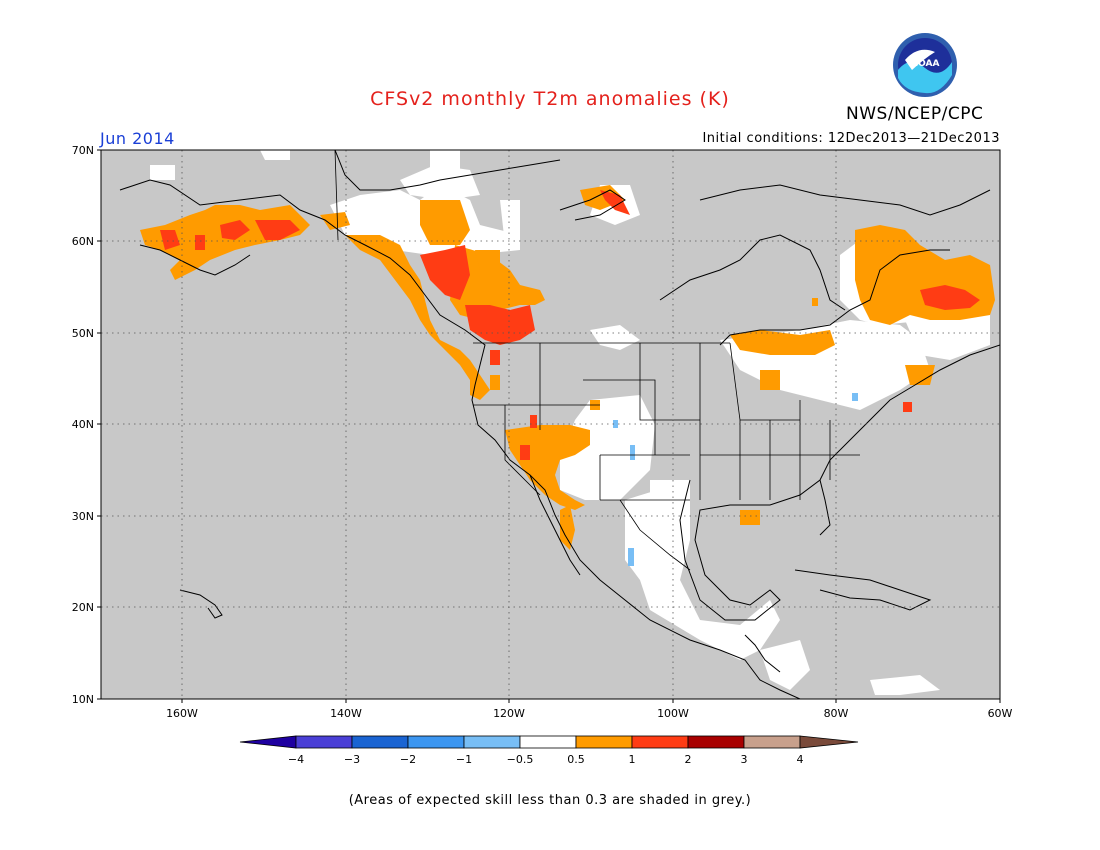 This screenshot has height=850, width=1100. What do you see at coordinates (550, 99) in the screenshot?
I see `chart-title: CFSv2 monthly T2m anomalies (K)` at bounding box center [550, 99].